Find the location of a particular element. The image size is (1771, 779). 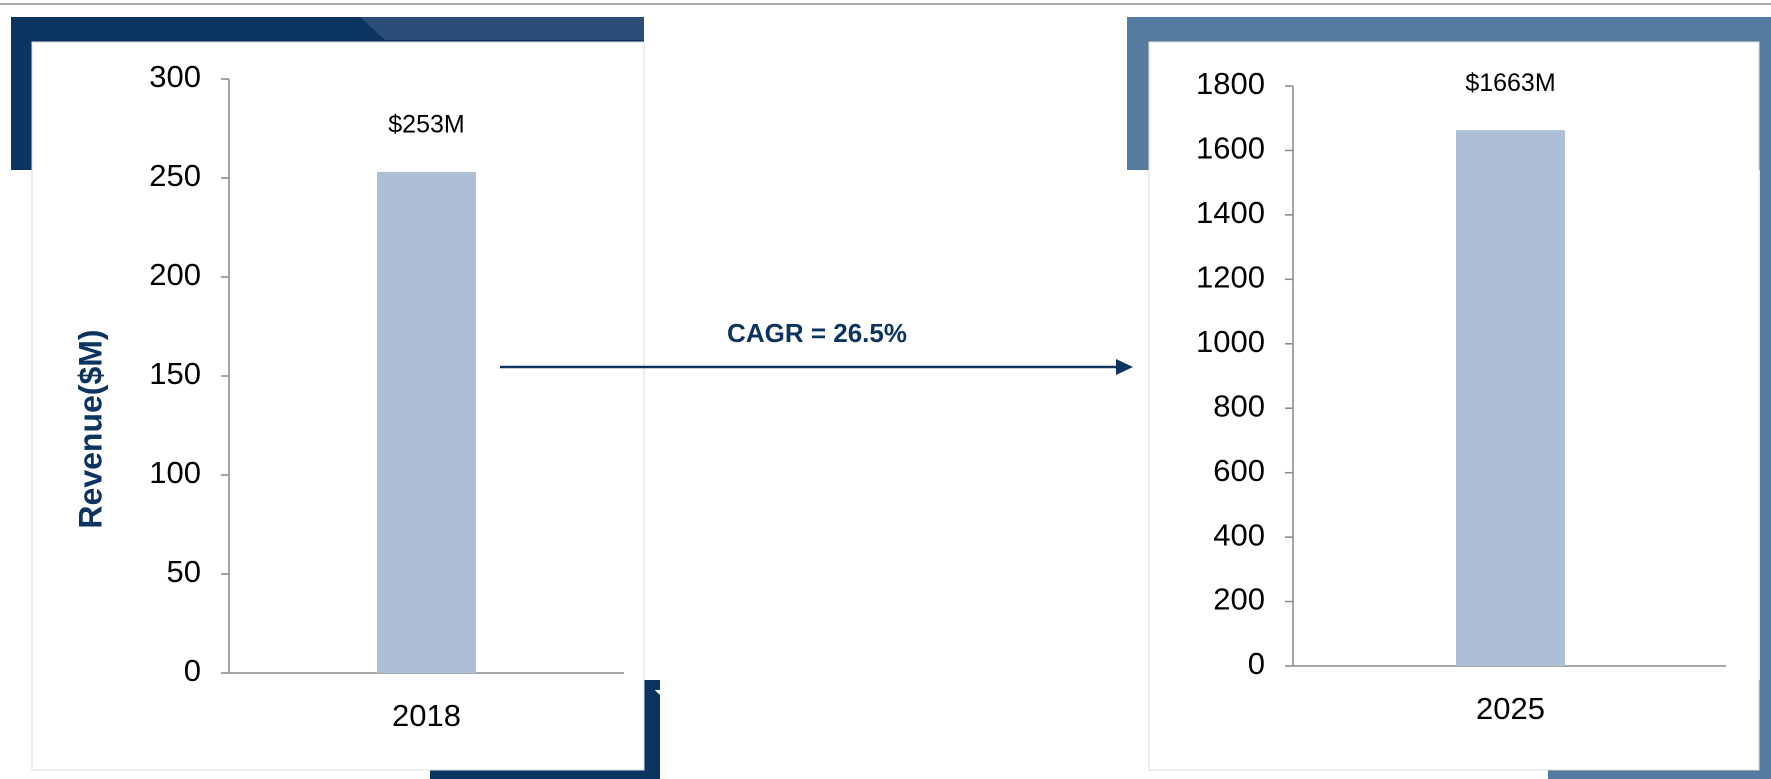

y-tick-label: 100 is located at coordinates (175, 472).